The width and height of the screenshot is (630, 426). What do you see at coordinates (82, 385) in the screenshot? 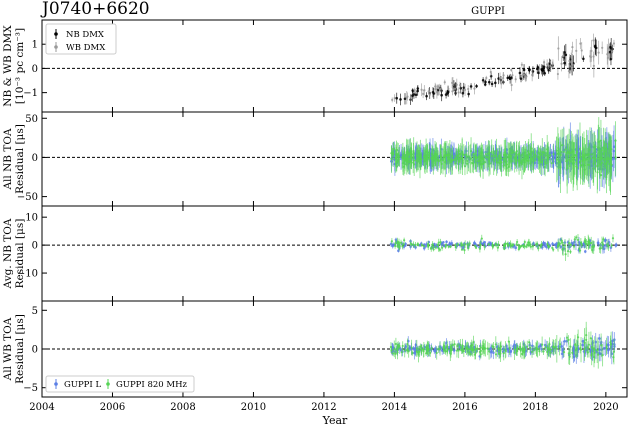
I see `legend-label: GUPPI L` at bounding box center [82, 385].